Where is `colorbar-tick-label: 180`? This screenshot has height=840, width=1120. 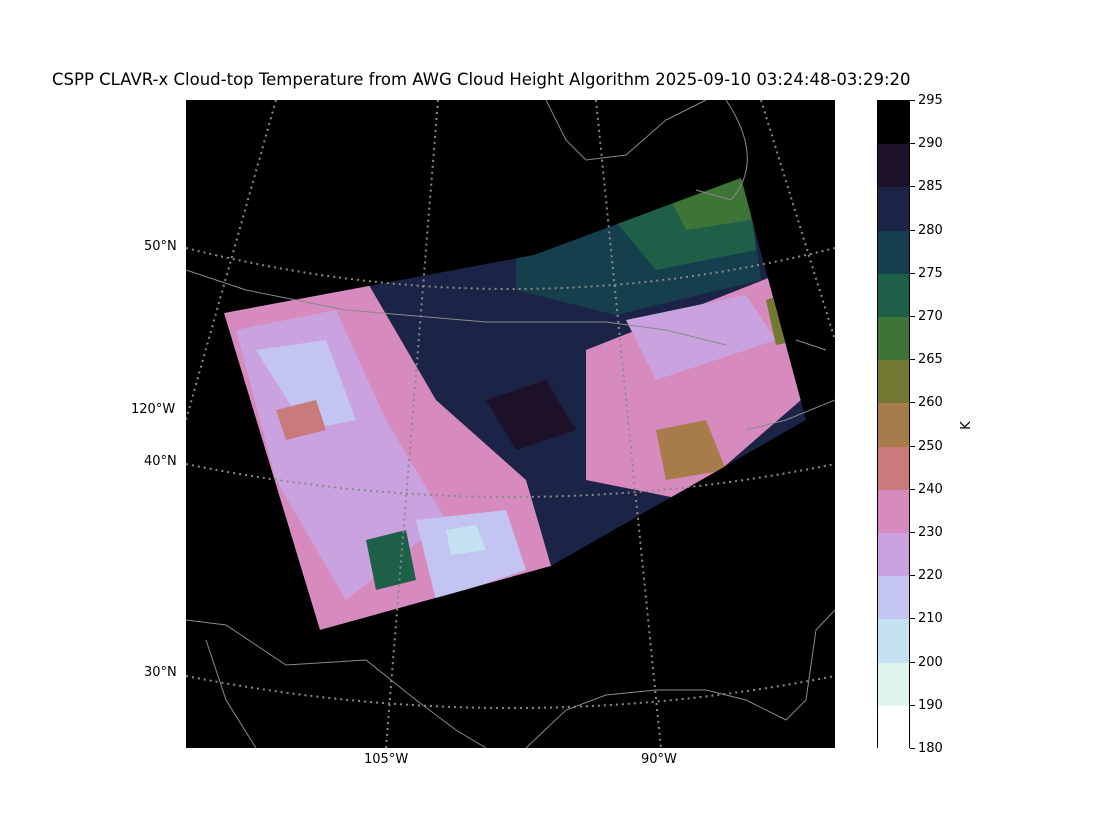 colorbar-tick-label: 180 is located at coordinates (930, 748).